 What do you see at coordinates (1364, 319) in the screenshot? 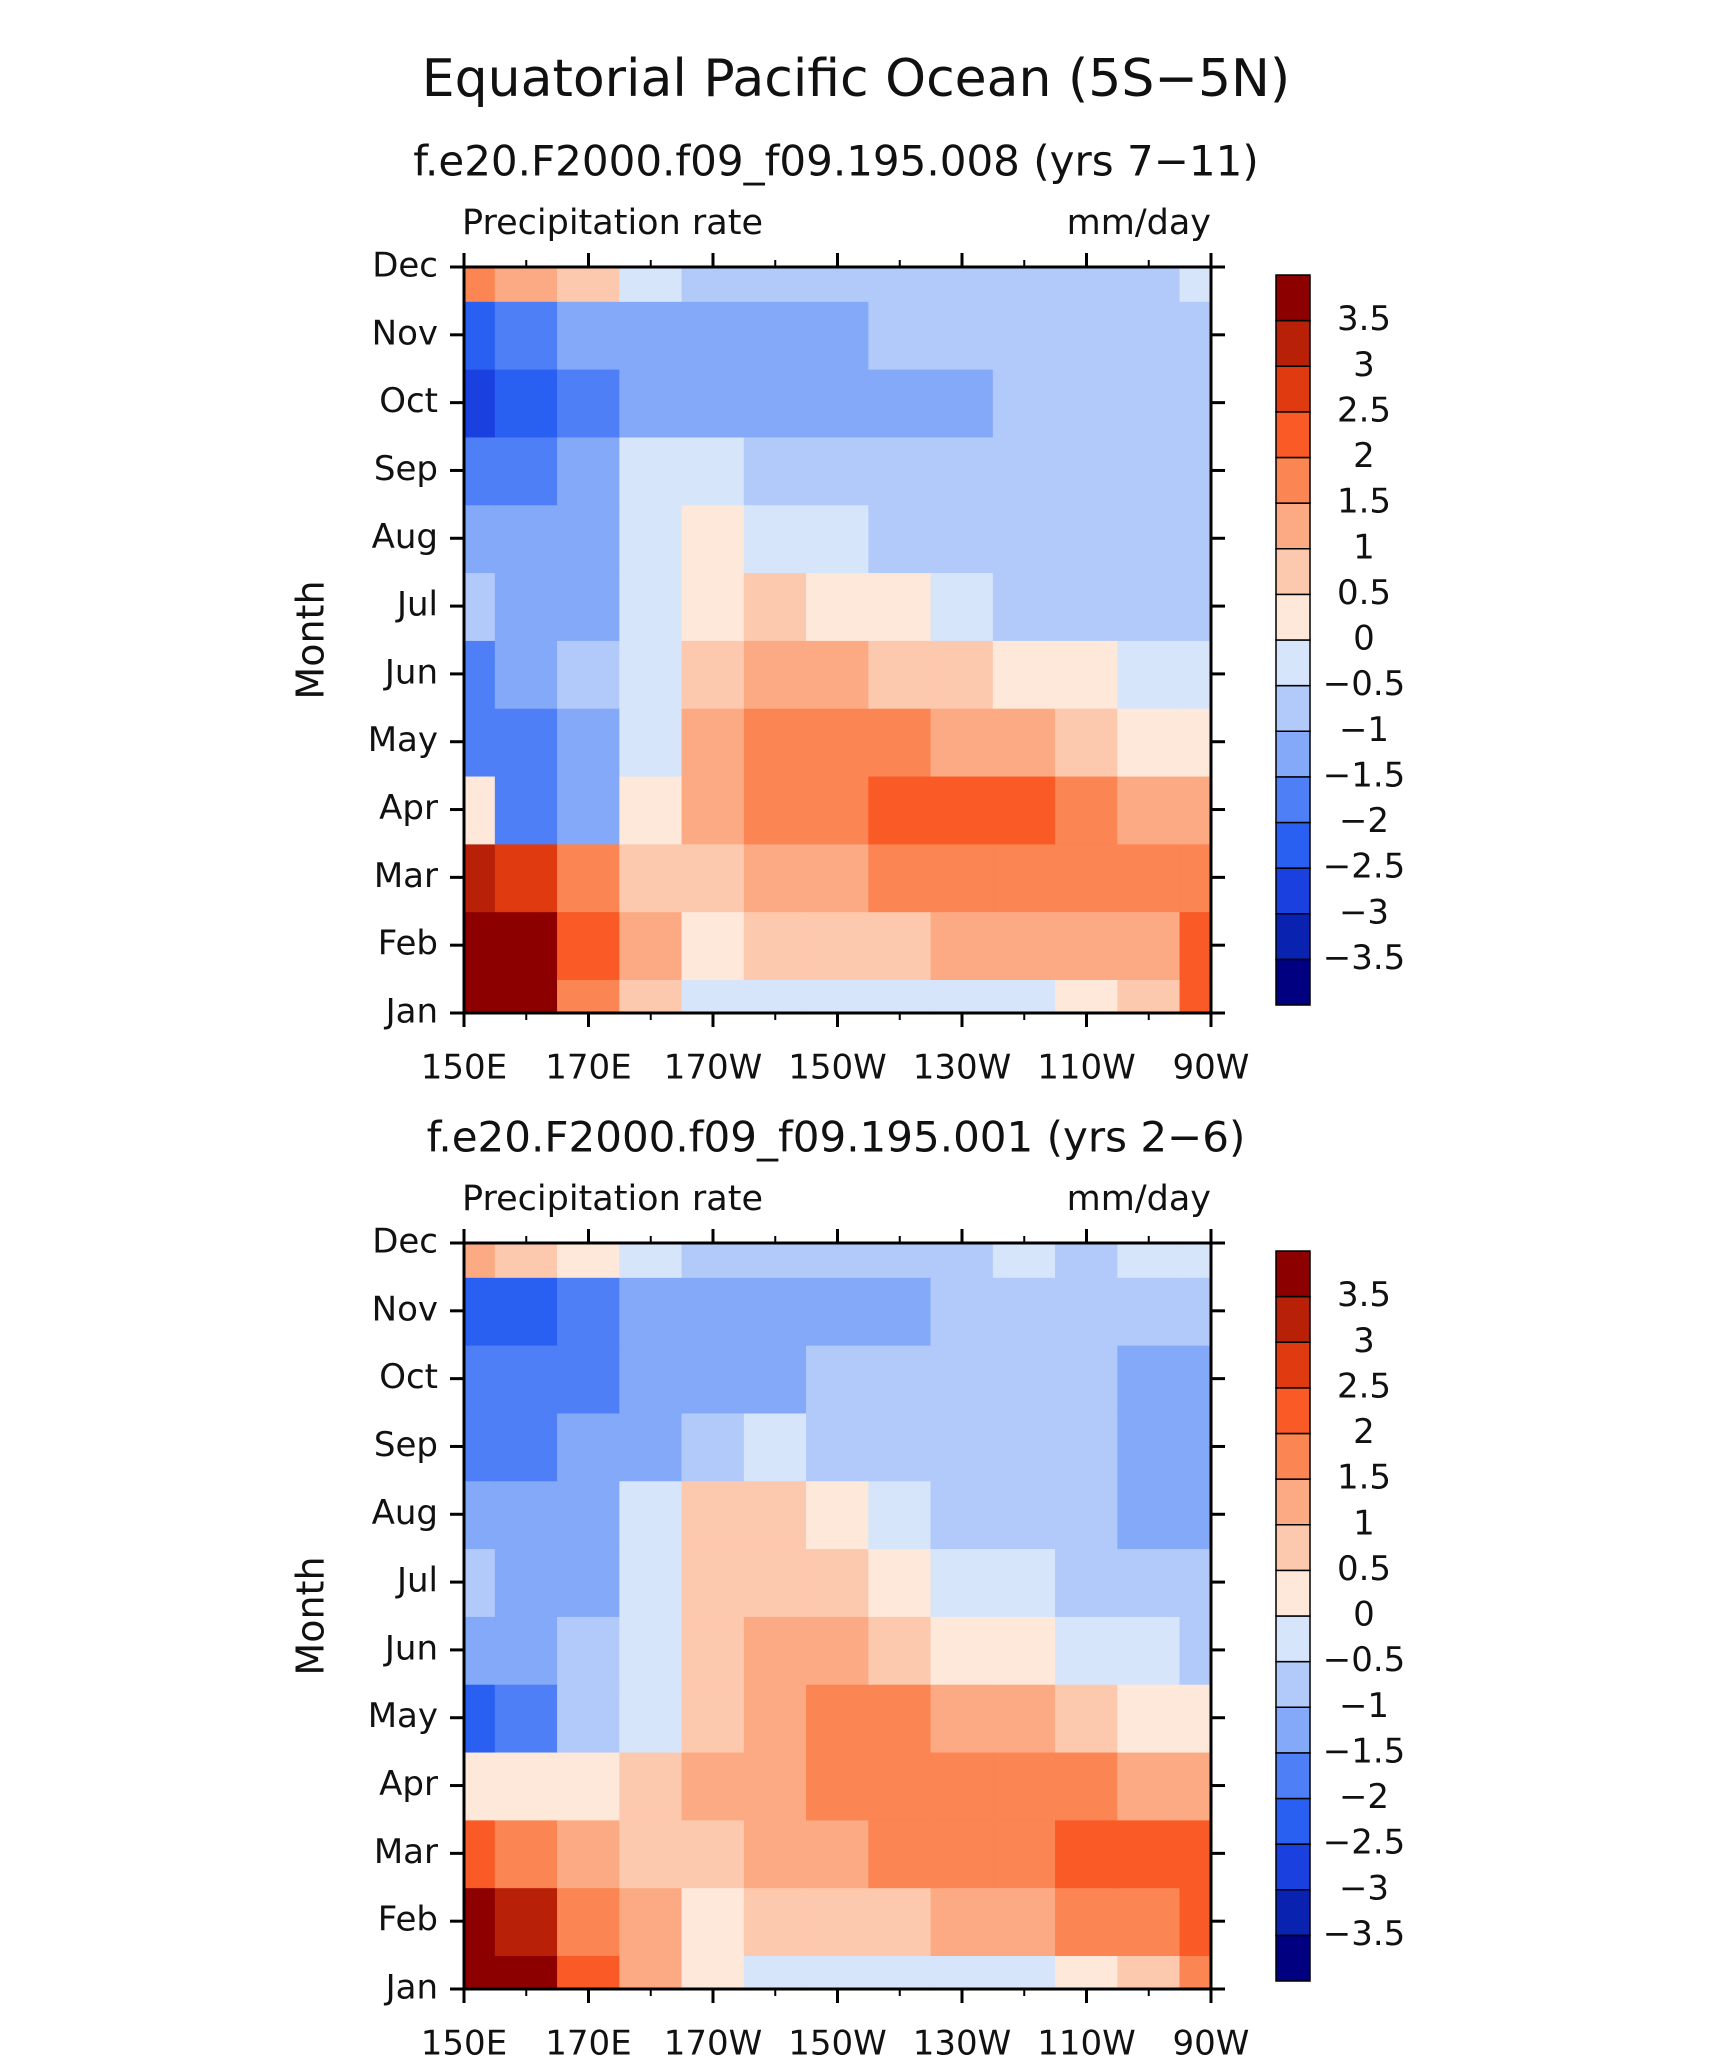
I see `colorbar-label: 3.5` at bounding box center [1364, 319].